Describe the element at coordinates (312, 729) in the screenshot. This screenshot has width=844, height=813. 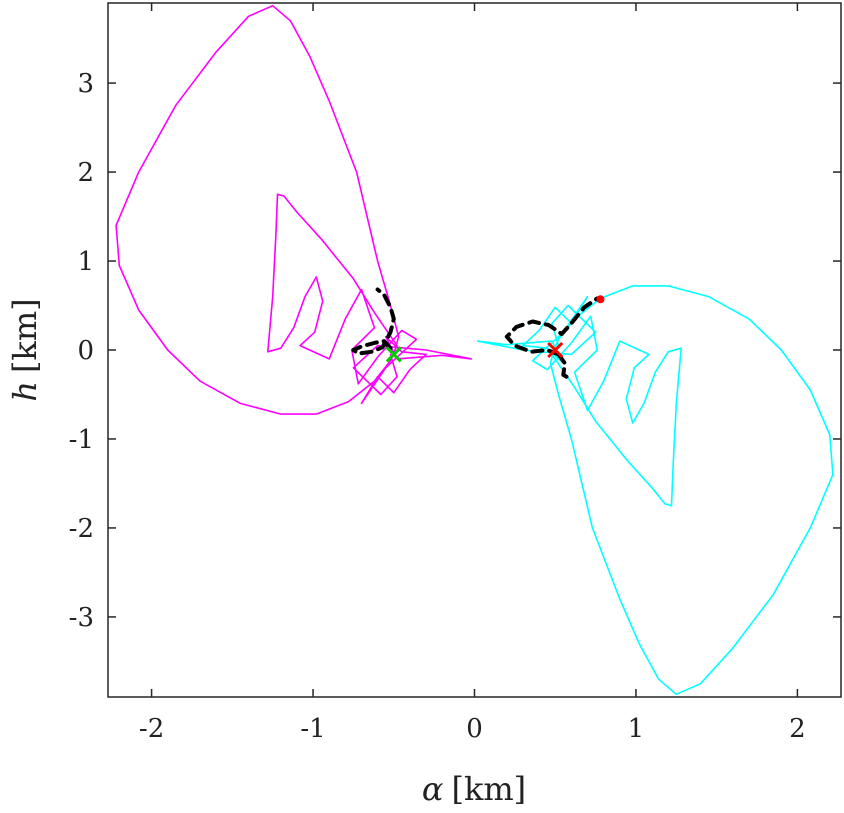
I see `x-tick-label: -1` at that location.